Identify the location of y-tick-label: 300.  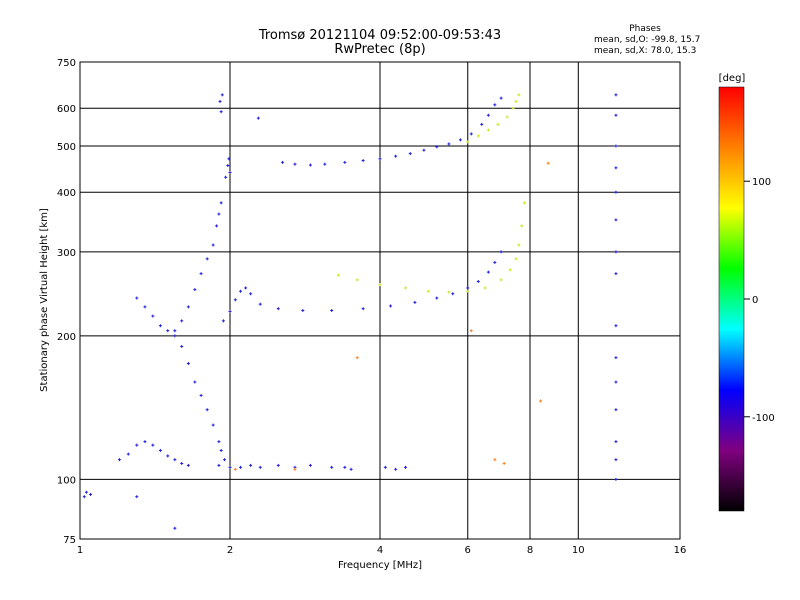
(66, 253).